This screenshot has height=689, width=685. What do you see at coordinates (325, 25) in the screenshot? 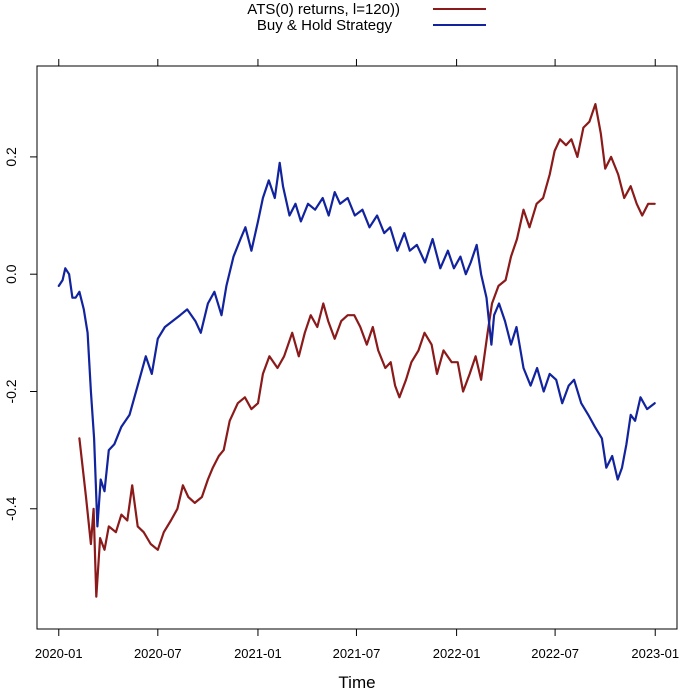
I see `legend-label-buy-hold: Buy & Hold Strategy` at bounding box center [325, 25].